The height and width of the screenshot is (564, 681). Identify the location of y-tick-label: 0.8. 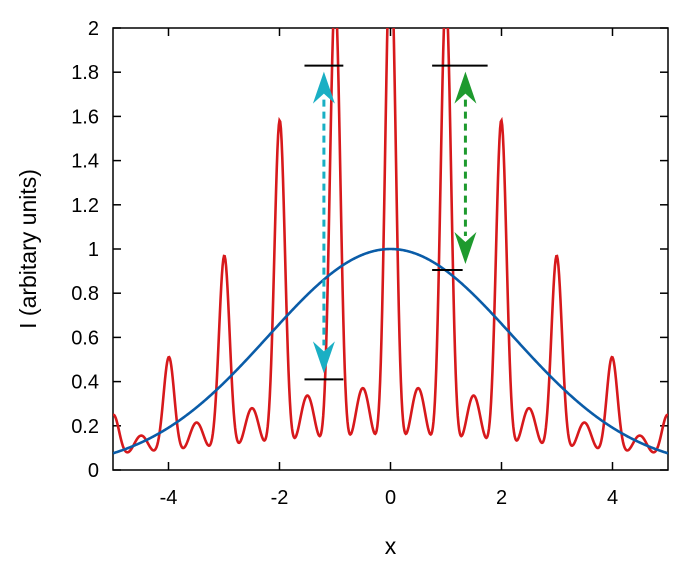
(85, 294).